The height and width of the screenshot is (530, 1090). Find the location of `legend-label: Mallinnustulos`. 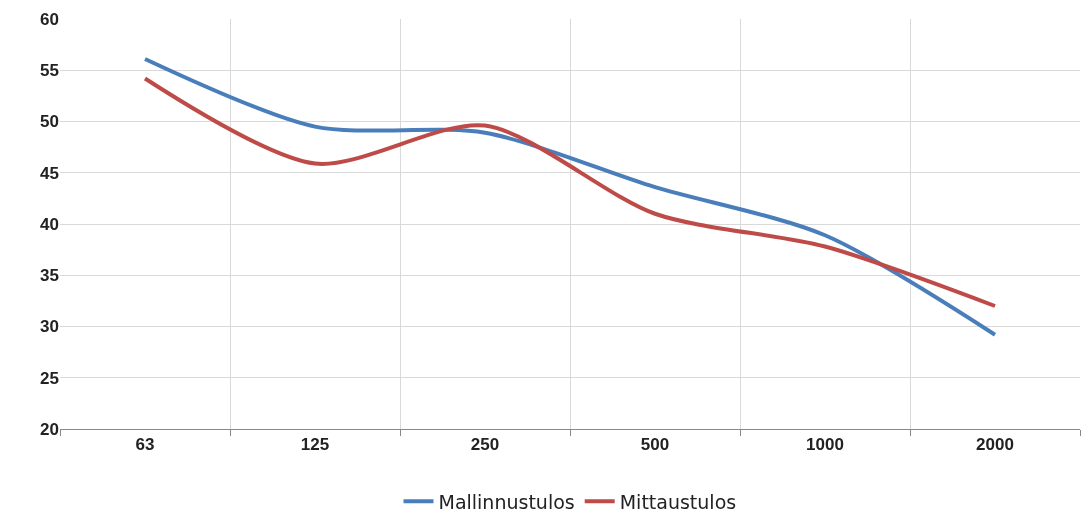

legend-label: Mallinnustulos is located at coordinates (506, 501).